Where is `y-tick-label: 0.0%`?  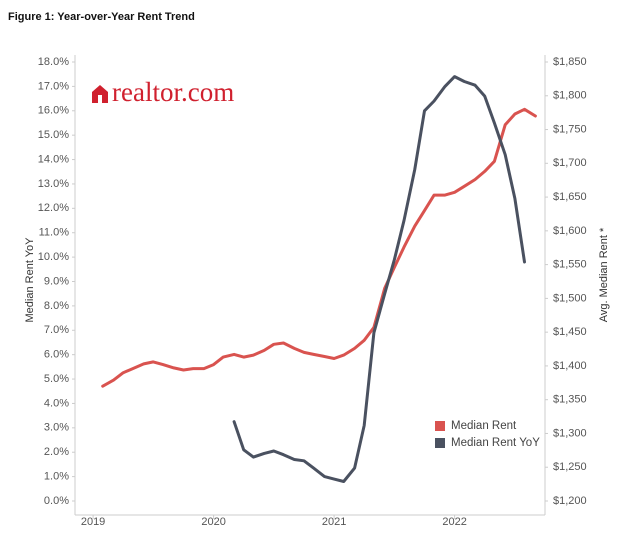 y-tick-label: 0.0% is located at coordinates (56, 501).